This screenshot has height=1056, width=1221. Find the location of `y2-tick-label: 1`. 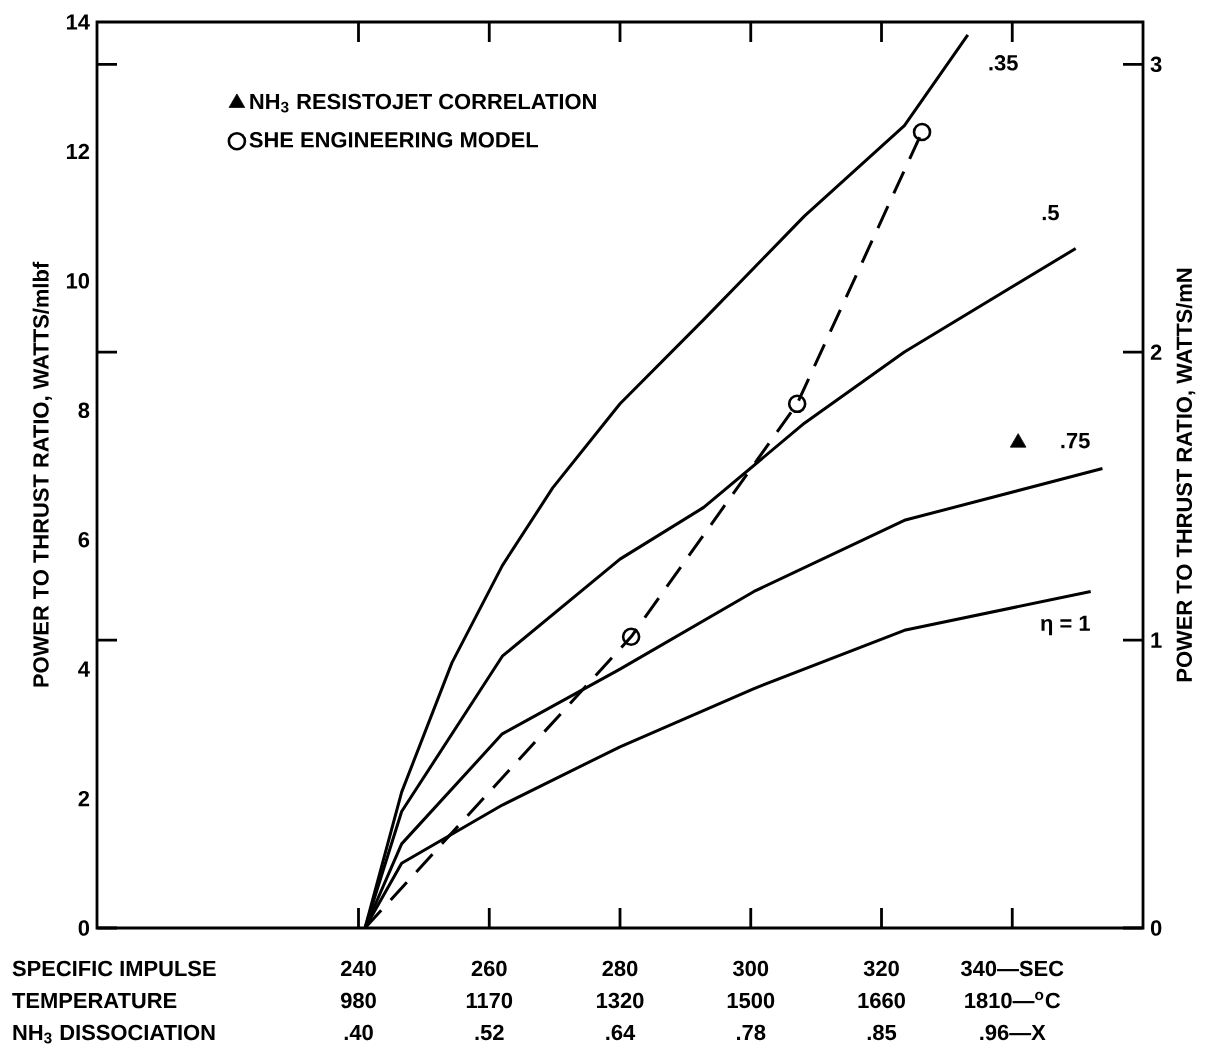

y2-tick-label: 1 is located at coordinates (1156, 640).